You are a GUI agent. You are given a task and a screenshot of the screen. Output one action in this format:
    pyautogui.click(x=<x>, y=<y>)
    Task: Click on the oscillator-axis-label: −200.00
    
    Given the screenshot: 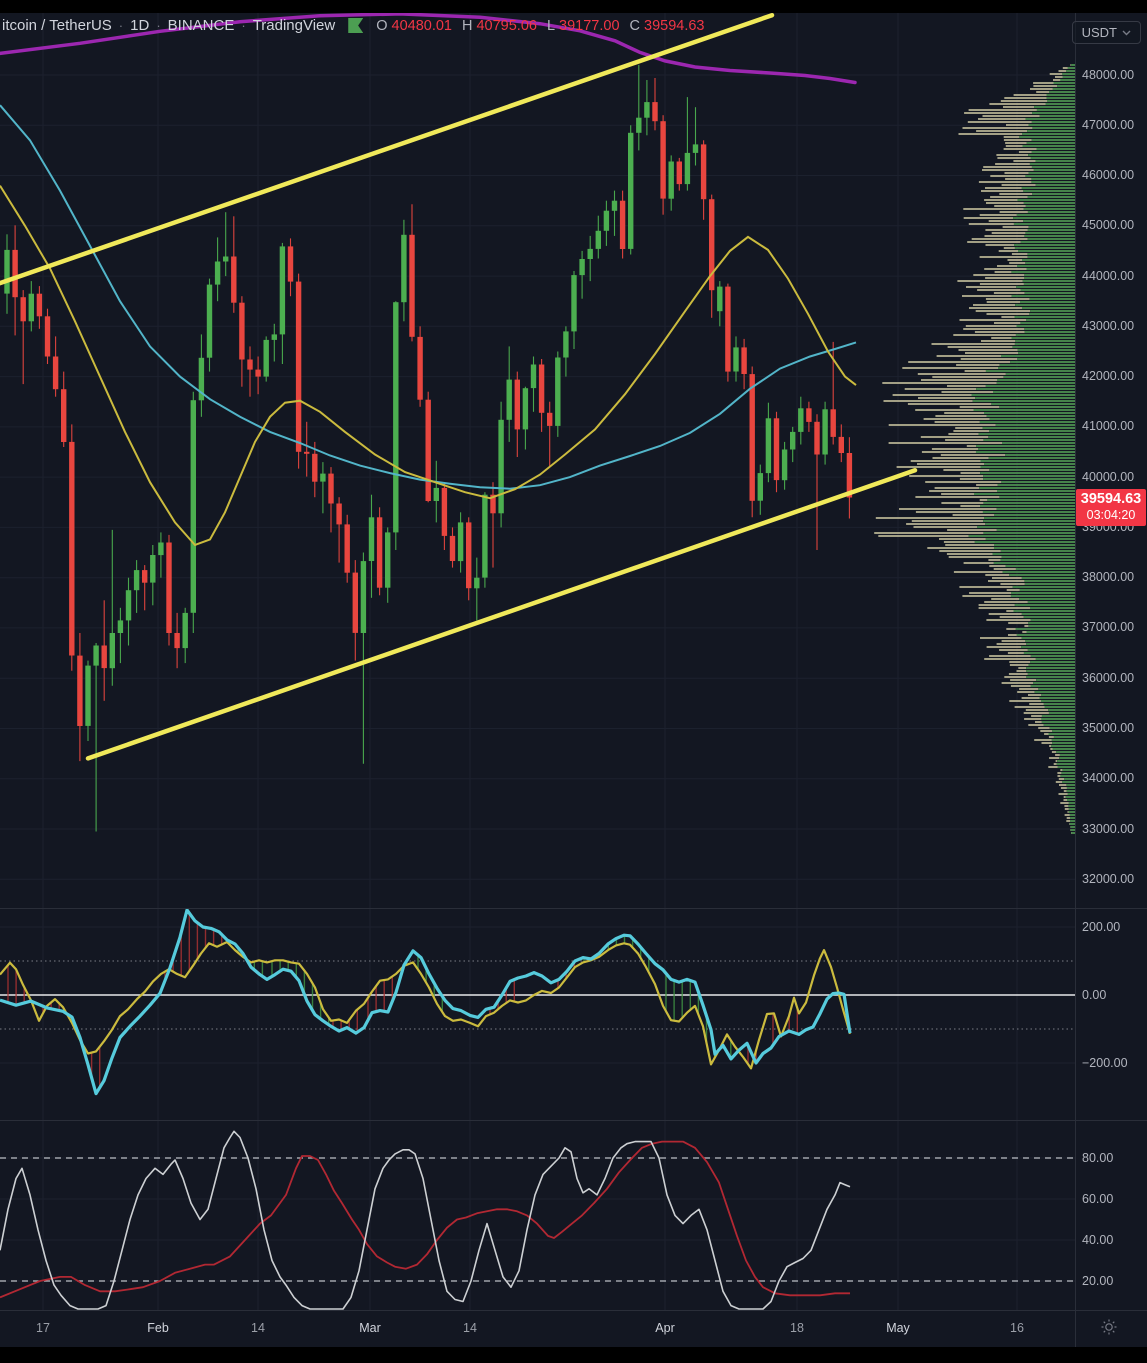 What is the action you would take?
    pyautogui.click(x=1105, y=1062)
    